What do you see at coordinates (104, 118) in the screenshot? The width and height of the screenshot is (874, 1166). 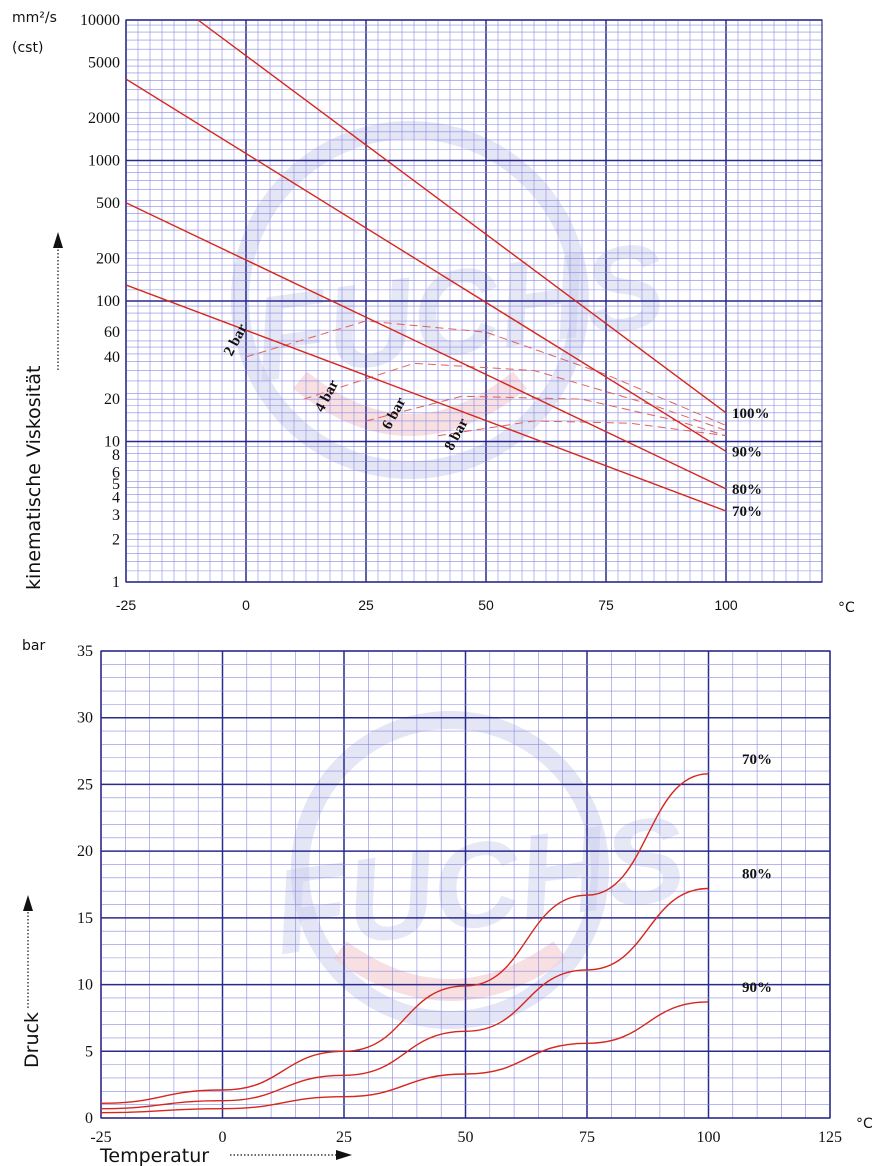 I see `top-y-tick-label: 2000` at bounding box center [104, 118].